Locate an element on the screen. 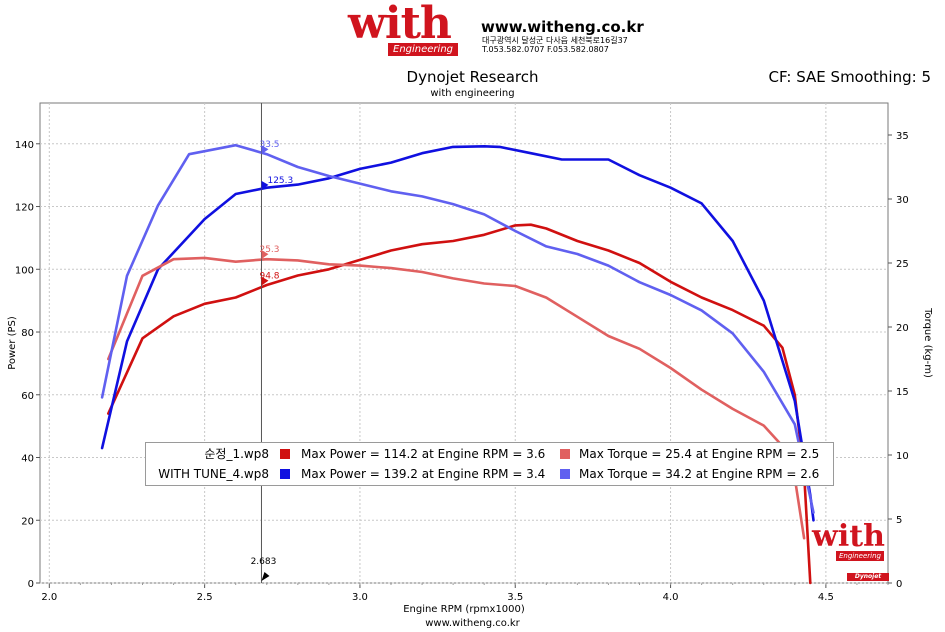 The height and width of the screenshot is (632, 945). y-right-axis-label: Torque (kg-m) is located at coordinates (927, 342).